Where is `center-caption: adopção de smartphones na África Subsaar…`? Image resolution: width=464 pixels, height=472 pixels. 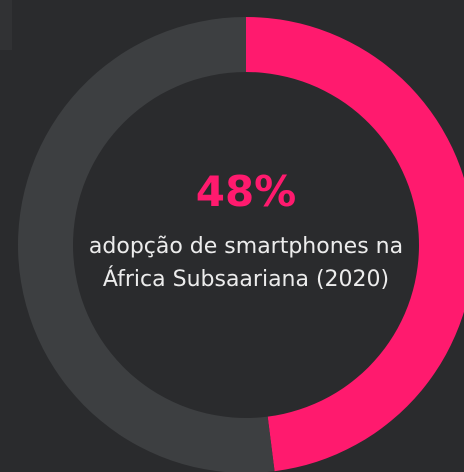
center-caption: adopção de smartphones na África Subsaar… is located at coordinates (246, 263).